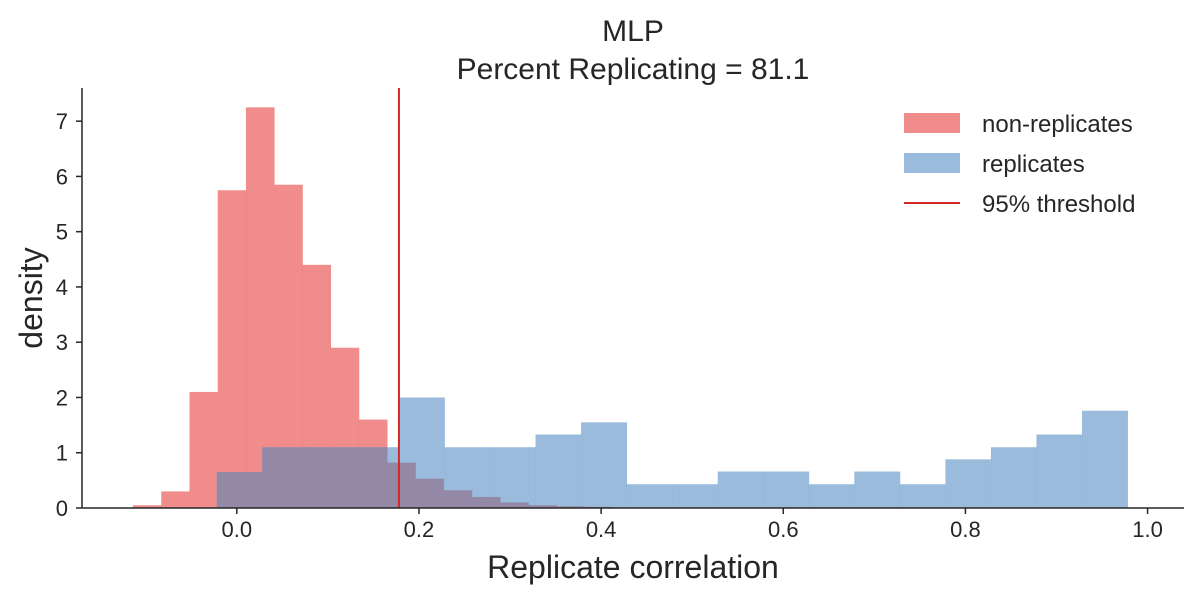  What do you see at coordinates (633, 50) in the screenshot?
I see `chart-title: MLP Percent Replicating = 81.1` at bounding box center [633, 50].